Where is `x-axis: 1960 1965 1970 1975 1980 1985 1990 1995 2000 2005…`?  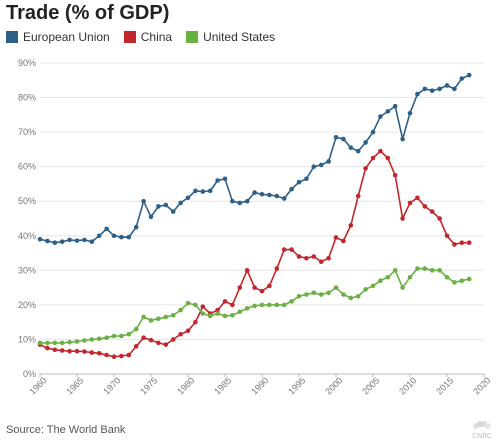 x-axis: 1960 1965 1970 1975 1980 1985 1990 1995 2000 2005… is located at coordinates (259, 385).